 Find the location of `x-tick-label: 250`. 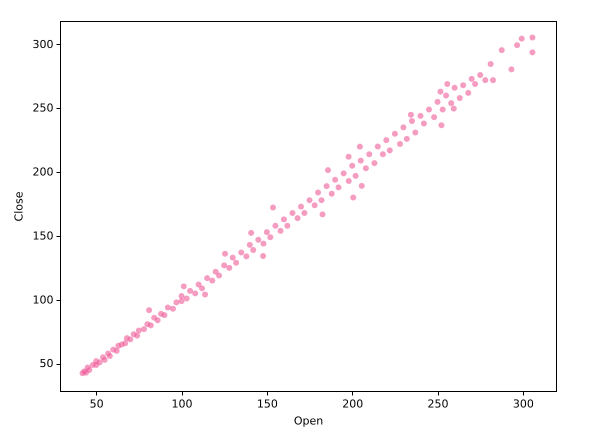

x-tick-label: 250 is located at coordinates (438, 404).